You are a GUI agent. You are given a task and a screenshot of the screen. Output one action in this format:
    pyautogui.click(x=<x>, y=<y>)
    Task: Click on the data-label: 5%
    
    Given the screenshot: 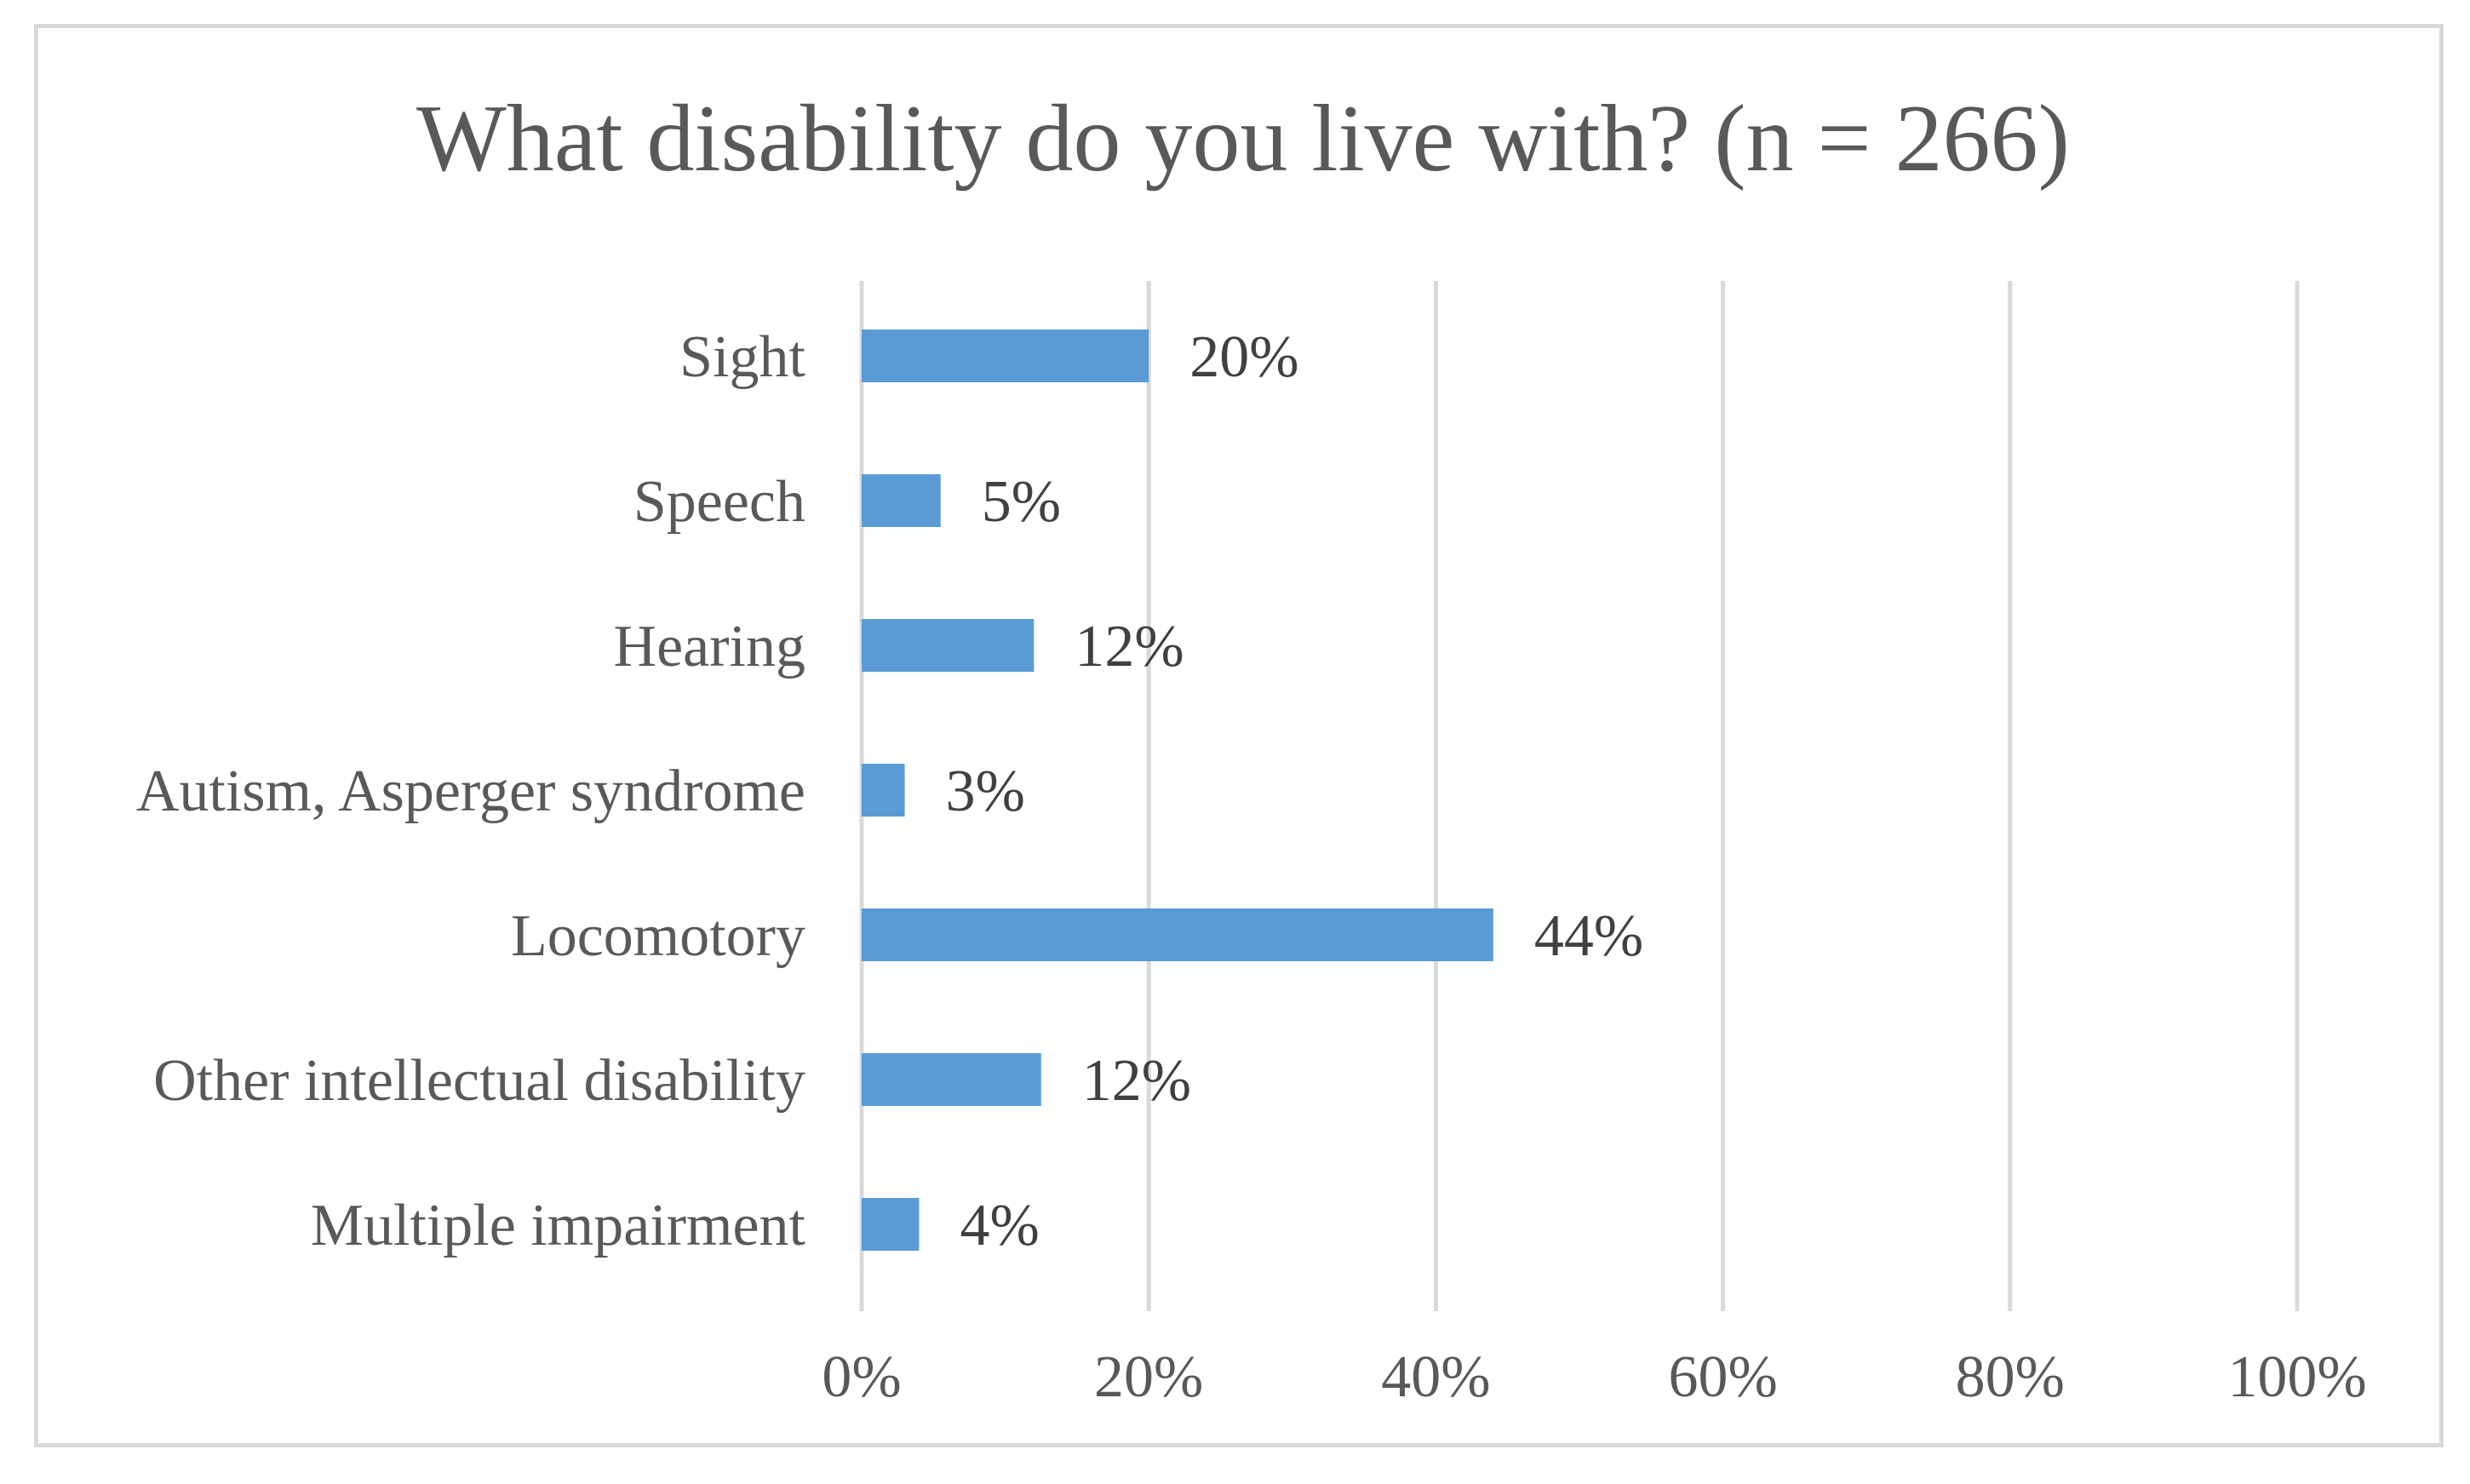 What is the action you would take?
    pyautogui.click(x=1021, y=502)
    